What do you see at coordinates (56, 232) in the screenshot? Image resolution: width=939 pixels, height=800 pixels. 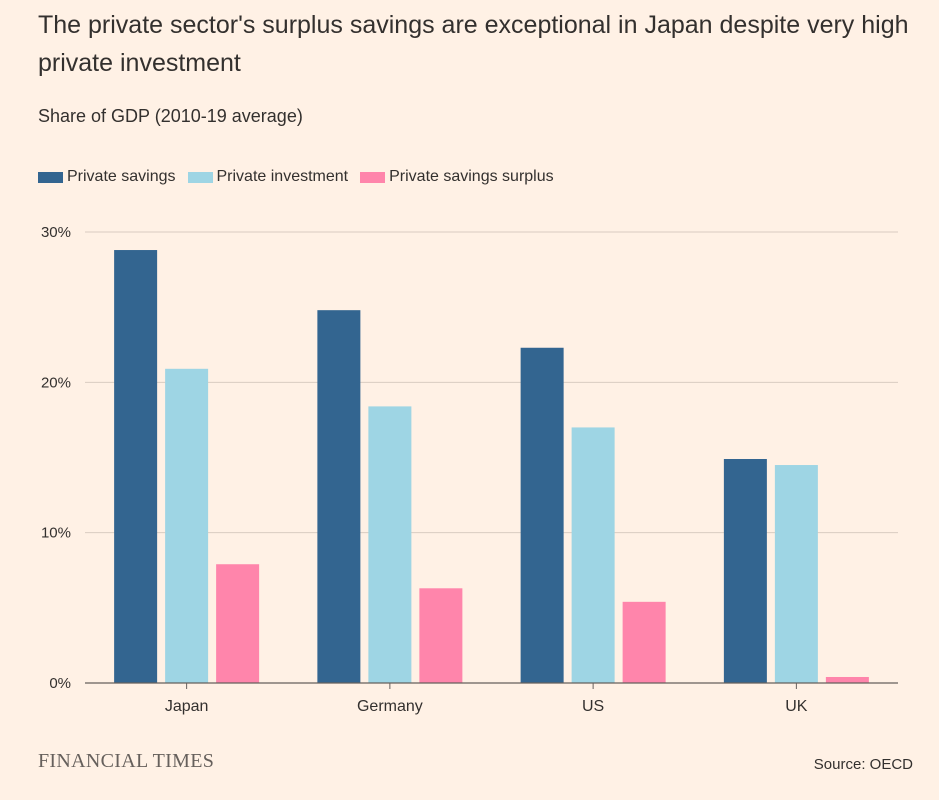 I see `y-tick-label: 30%` at bounding box center [56, 232].